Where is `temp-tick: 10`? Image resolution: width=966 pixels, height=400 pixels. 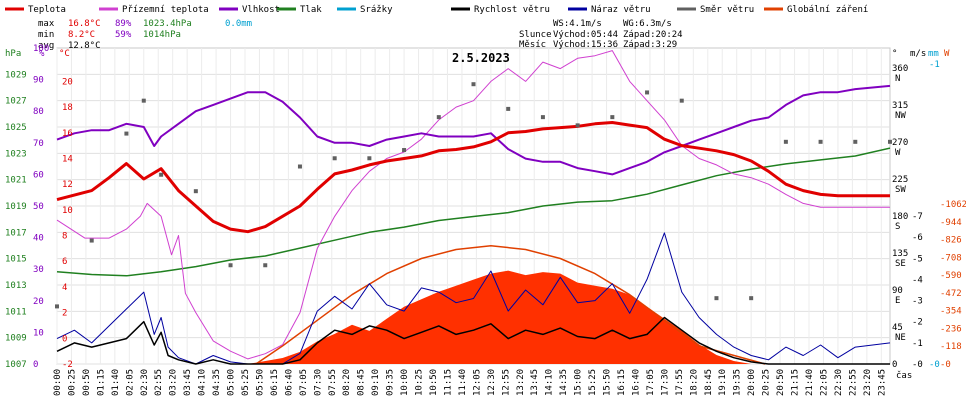
temp-tick: 10 is located at coordinates (67, 211).